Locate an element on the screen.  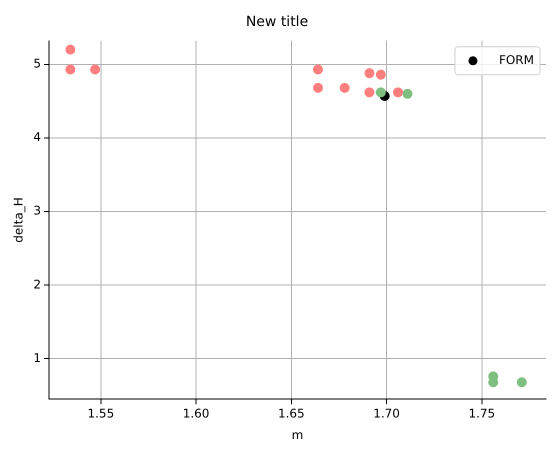
x-tick-label: 1.65 is located at coordinates (291, 413).